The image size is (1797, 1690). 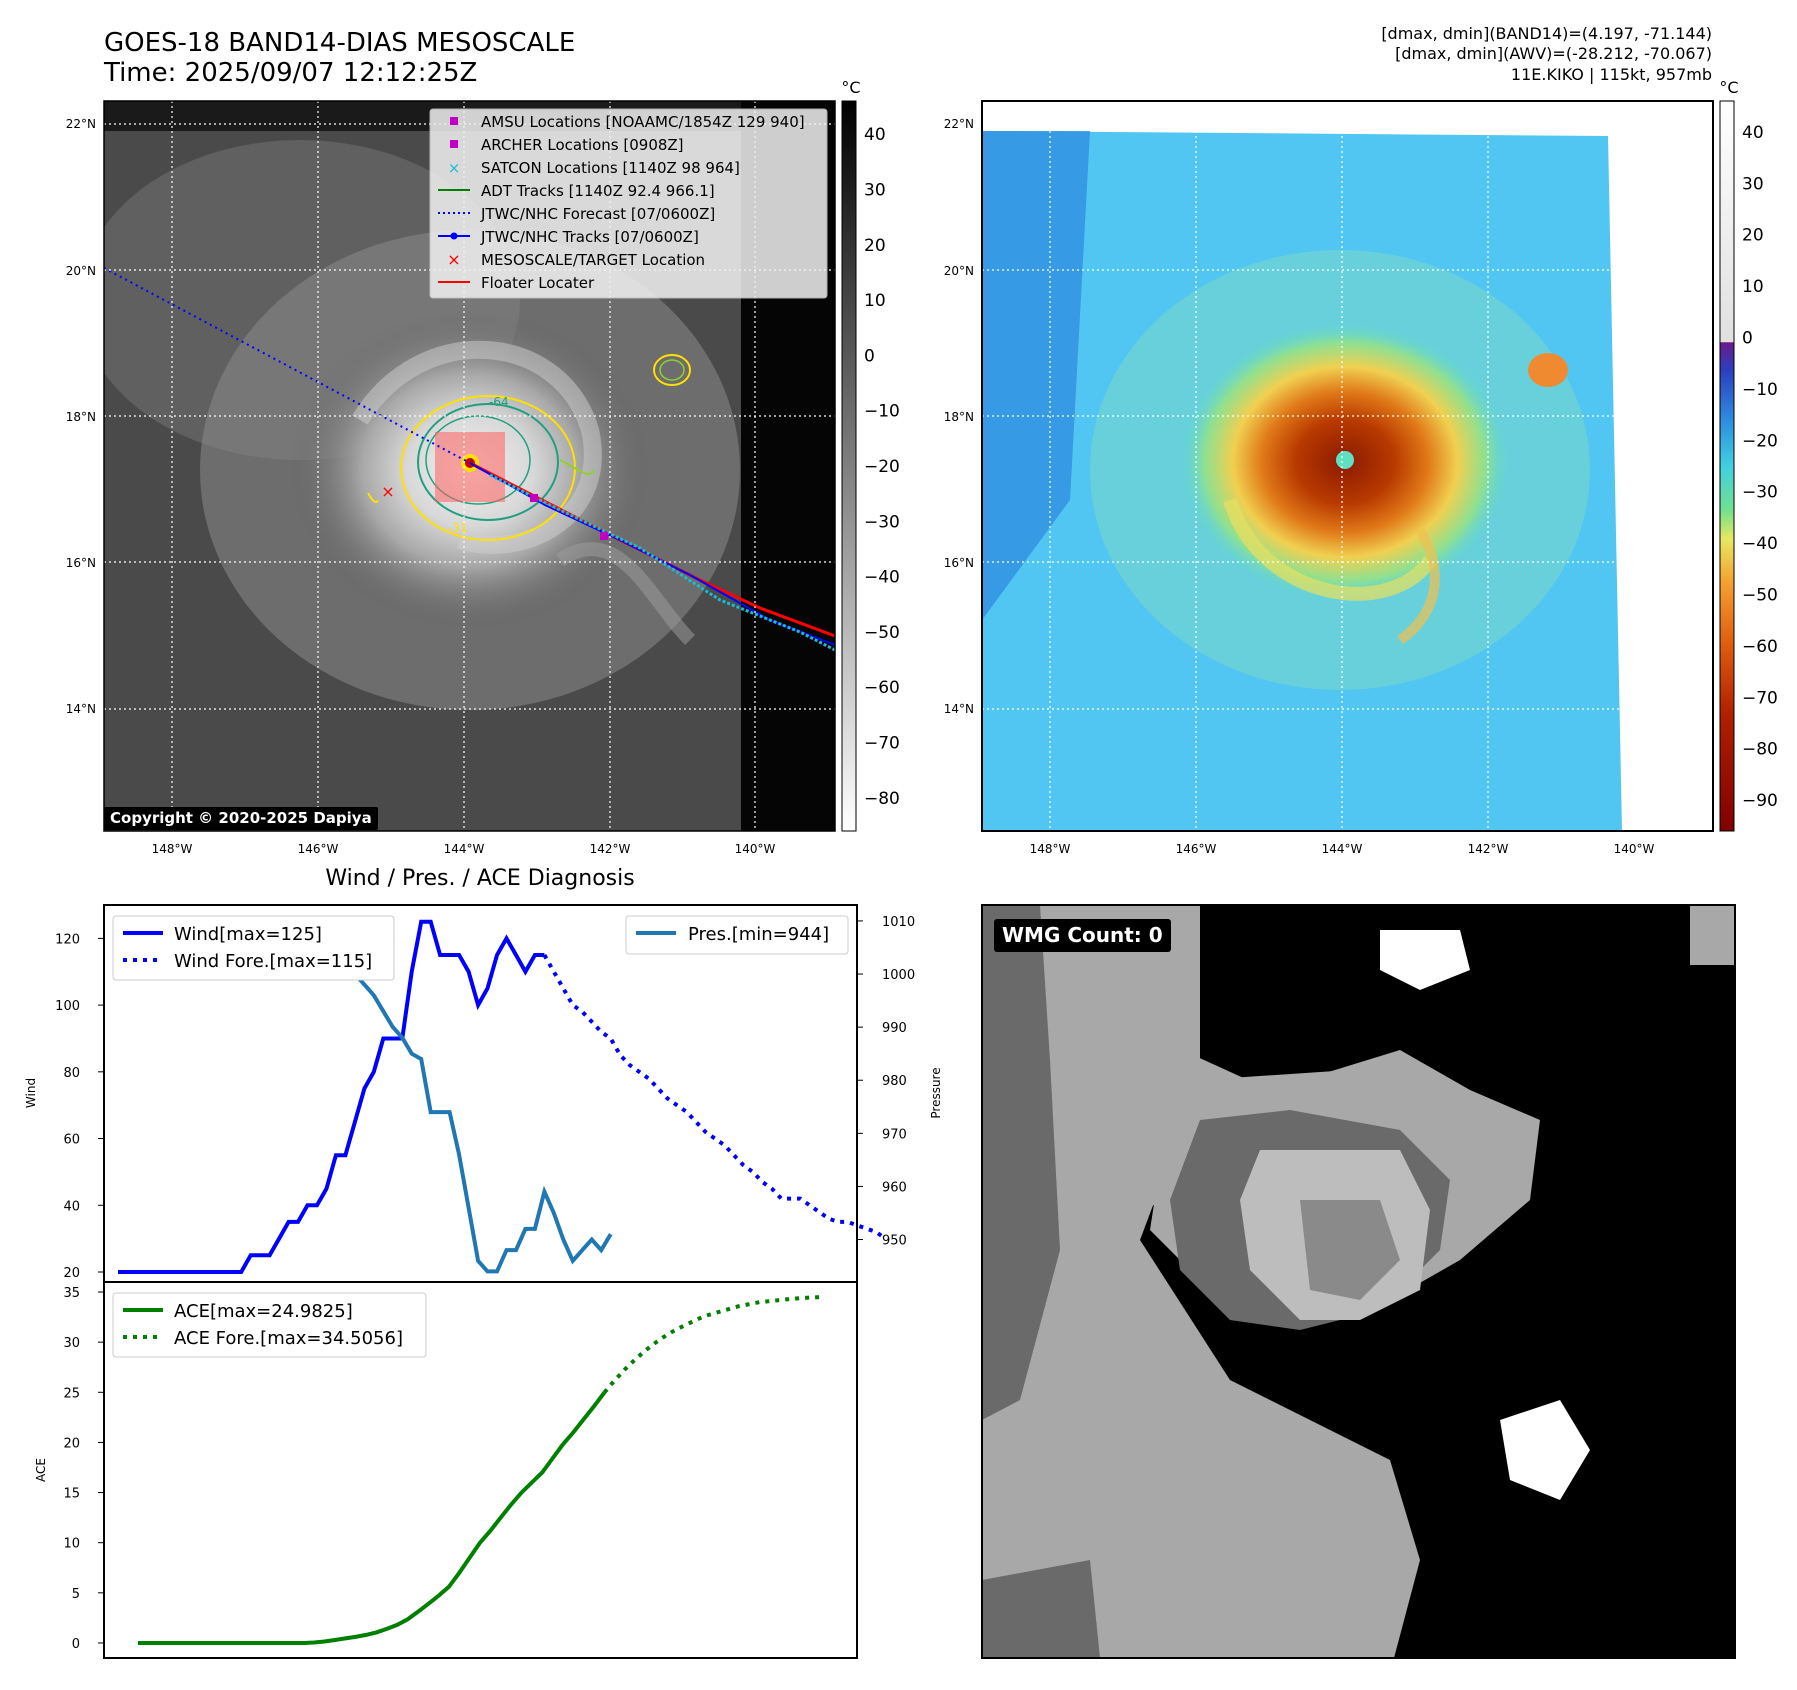 I want to click on legend-entry-amsu: AMSU Locations [NOAAMC/1854Z 129 940], so click(x=627, y=122).